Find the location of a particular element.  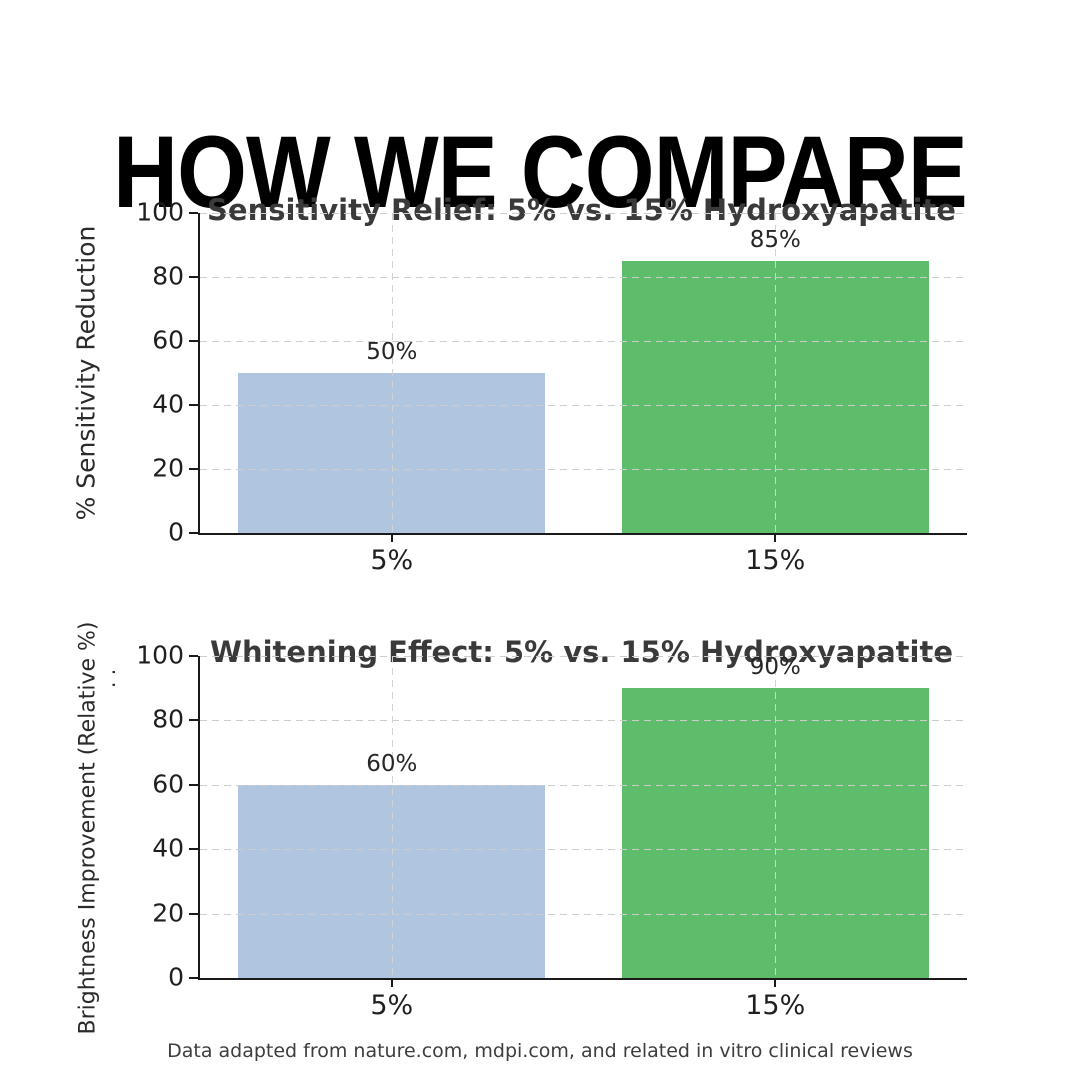

bar-value-label: 85% is located at coordinates (775, 240).